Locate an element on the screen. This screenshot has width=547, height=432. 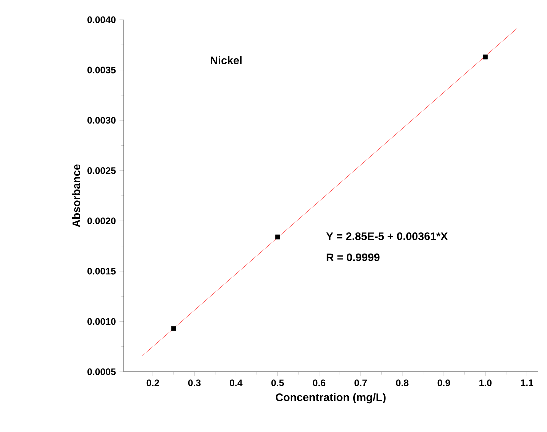
x-tick-label: 0.8 is located at coordinates (402, 383).